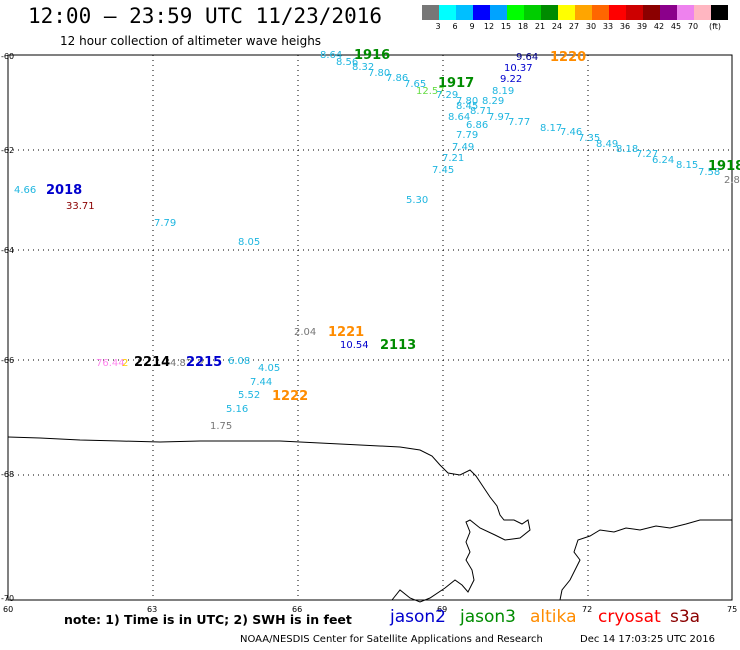 This screenshot has height=650, width=740. I want to click on scale-label: 27, so click(574, 26).